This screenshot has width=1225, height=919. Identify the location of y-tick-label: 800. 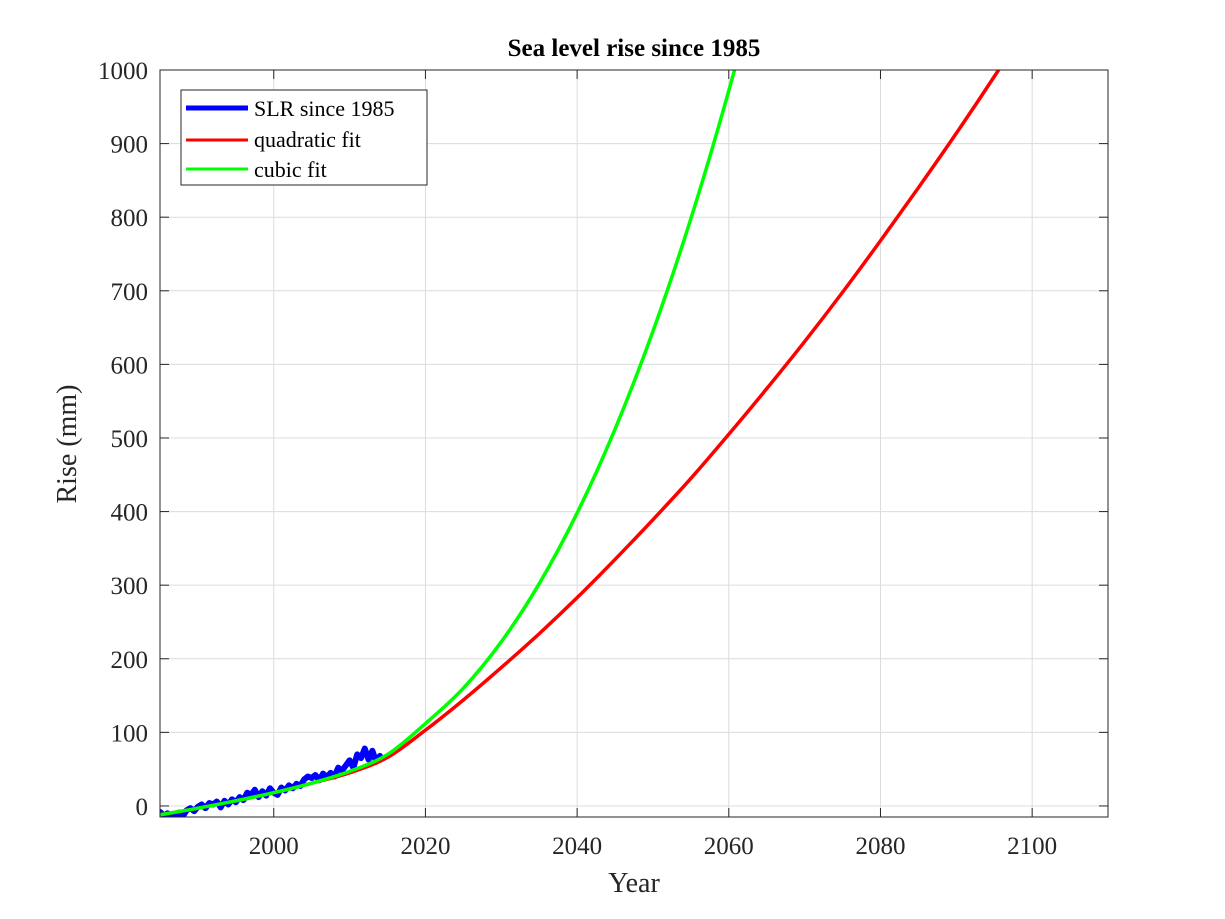
(130, 218).